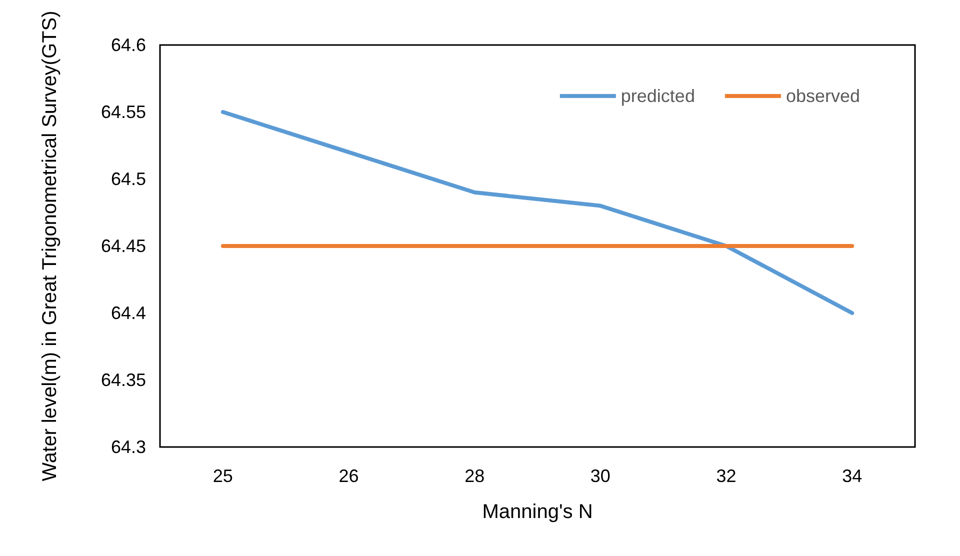 The image size is (960, 556). Describe the element at coordinates (474, 476) in the screenshot. I see `x-tick-label: 28` at that location.